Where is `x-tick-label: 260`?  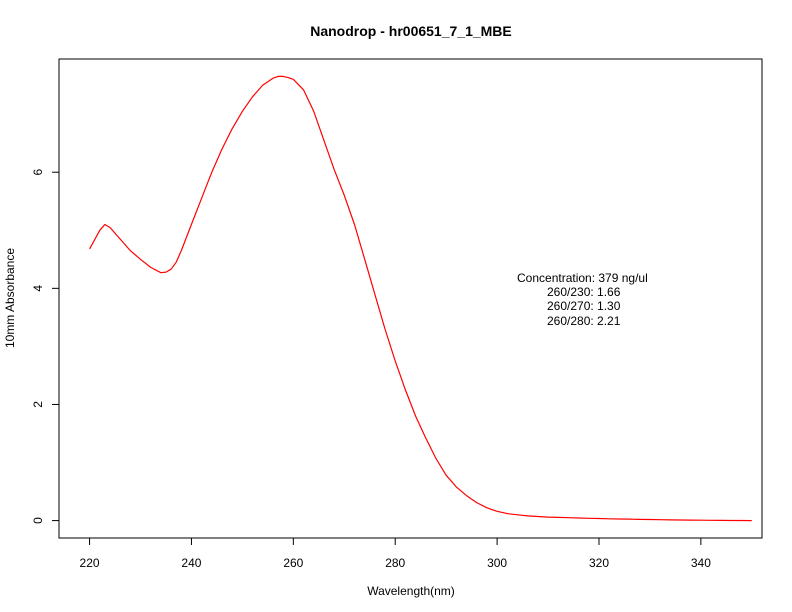
x-tick-label: 260 is located at coordinates (293, 563).